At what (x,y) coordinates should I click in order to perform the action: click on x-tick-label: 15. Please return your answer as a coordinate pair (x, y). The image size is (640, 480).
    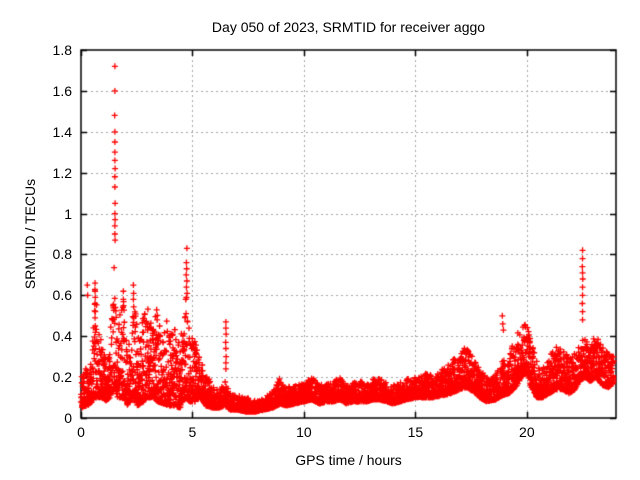
    Looking at the image, I should click on (415, 432).